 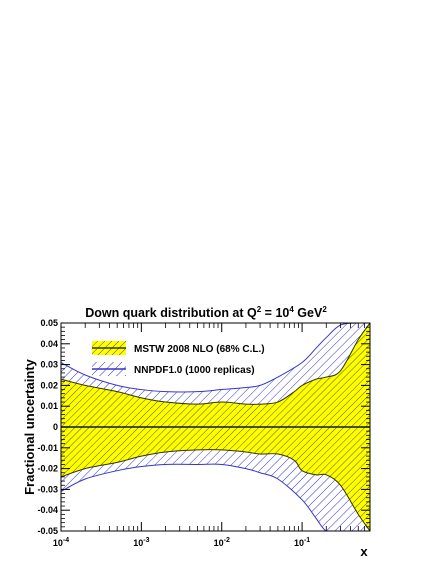 I want to click on legend-entry-nnpdf: NNPDF1.0 (1000 replicas), so click(x=173, y=369).